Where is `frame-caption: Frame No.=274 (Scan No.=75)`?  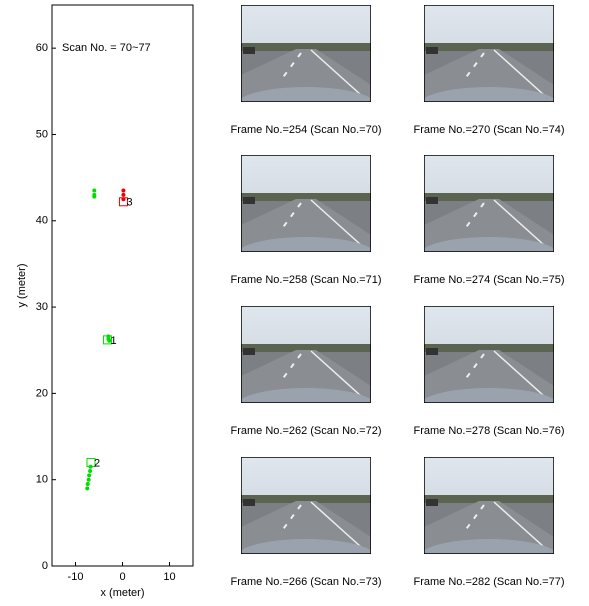
frame-caption: Frame No.=274 (Scan No.=75) is located at coordinates (488, 280).